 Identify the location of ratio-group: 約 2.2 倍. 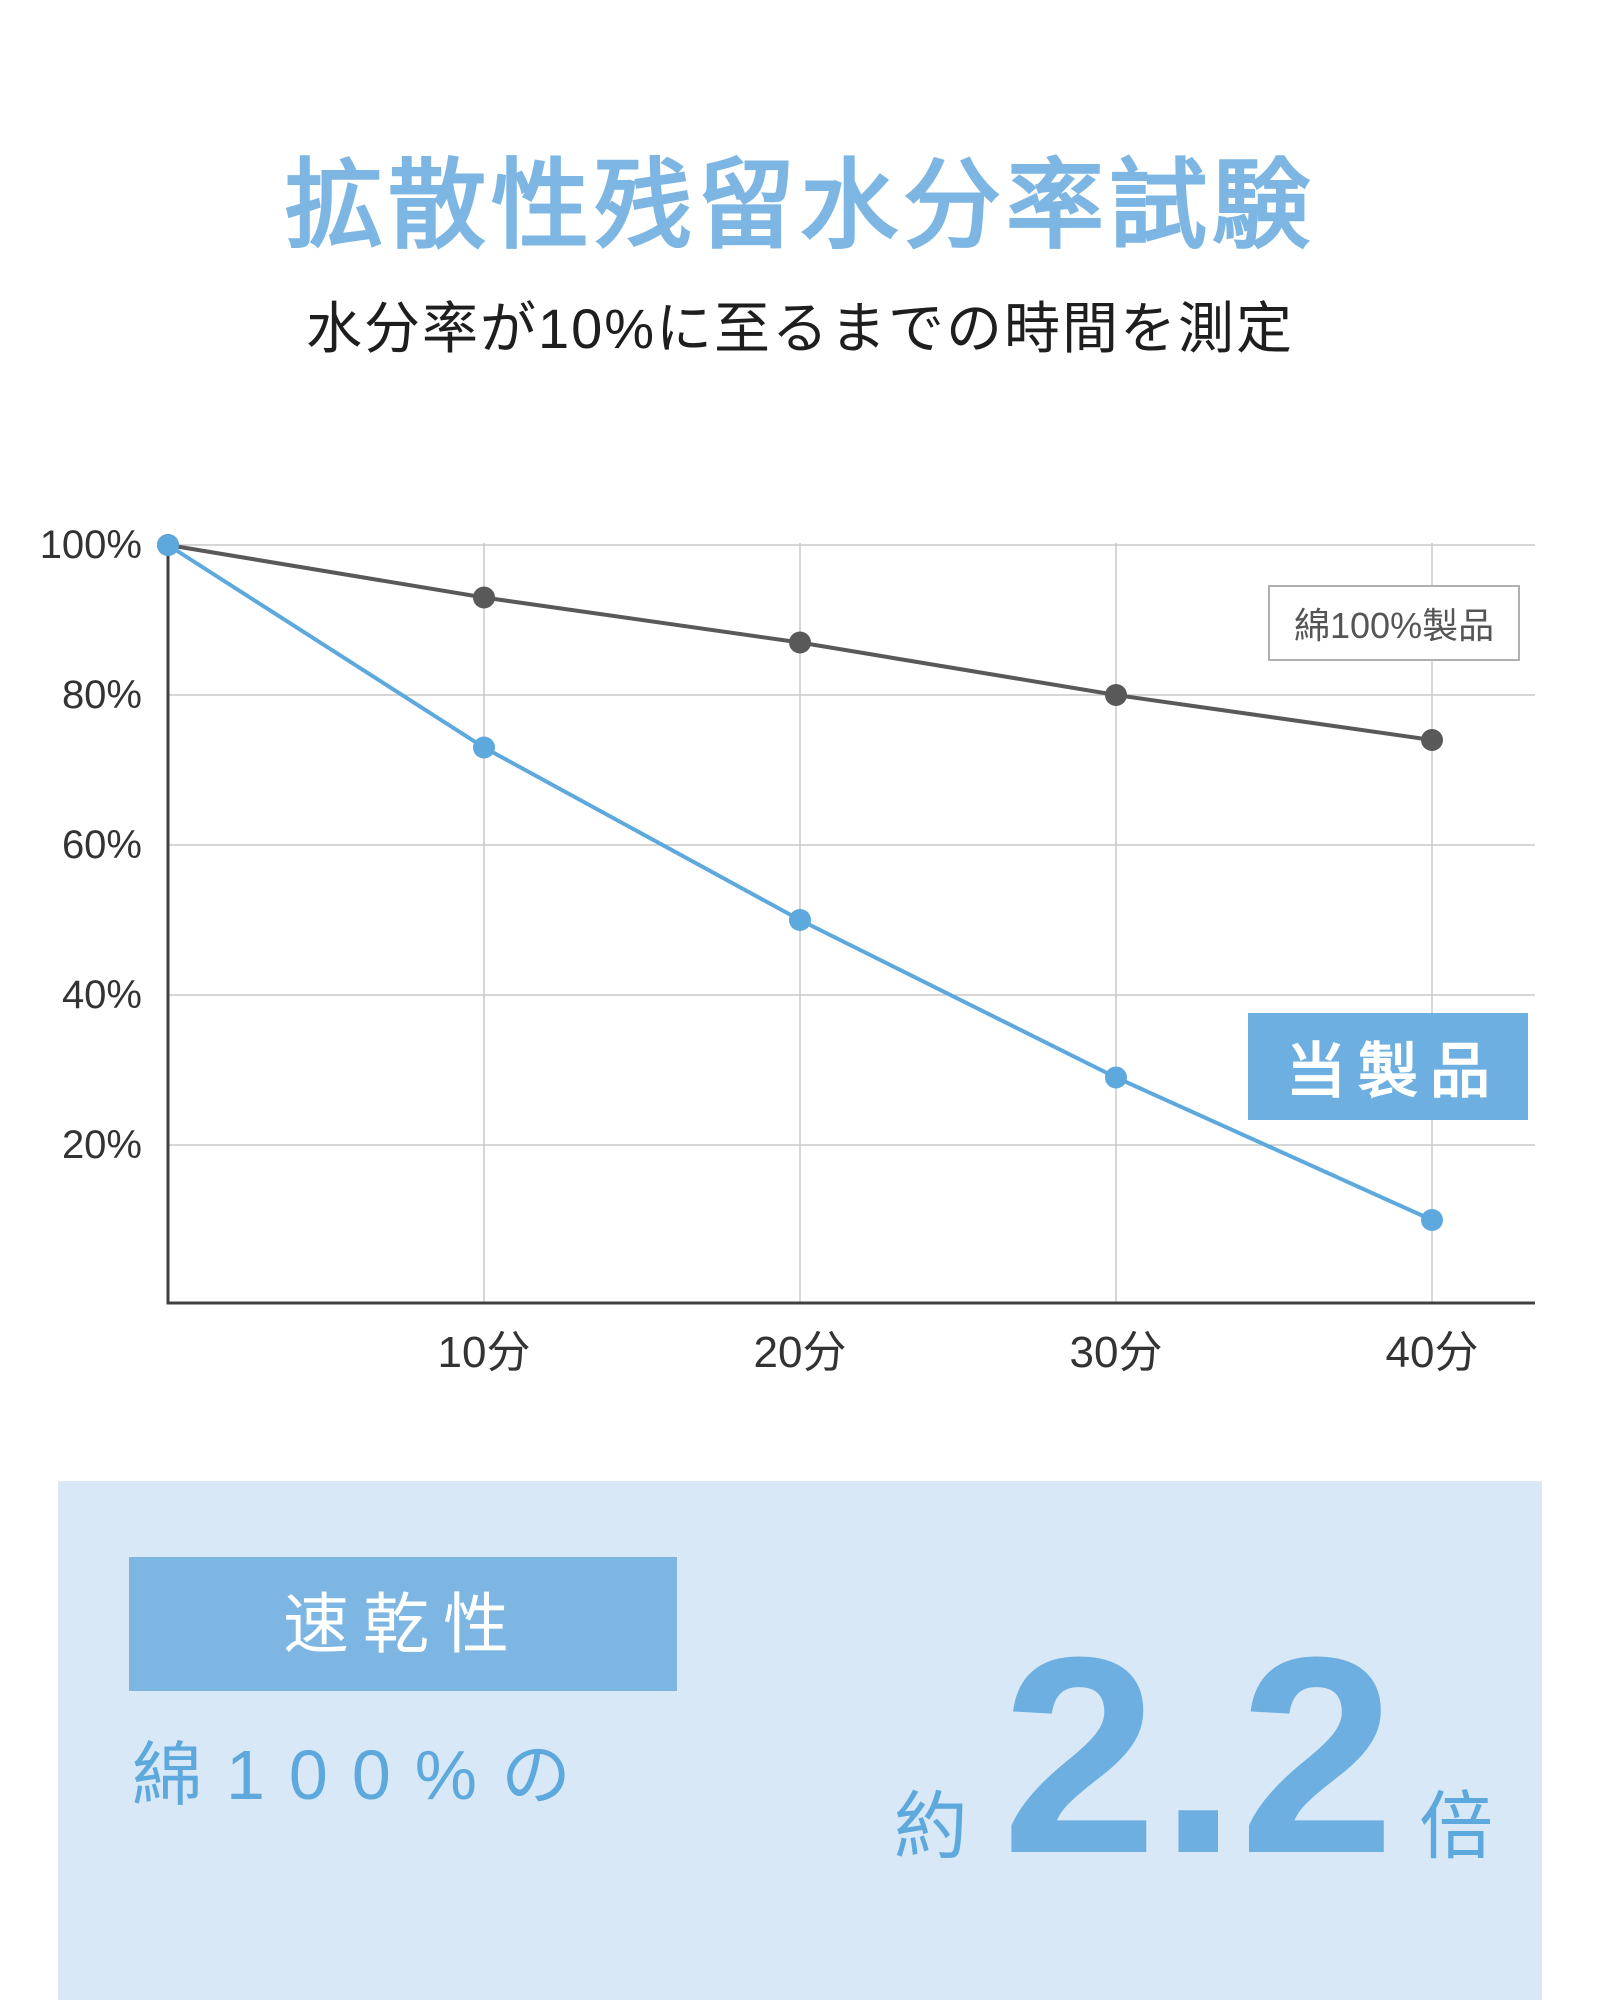
(1195, 1756).